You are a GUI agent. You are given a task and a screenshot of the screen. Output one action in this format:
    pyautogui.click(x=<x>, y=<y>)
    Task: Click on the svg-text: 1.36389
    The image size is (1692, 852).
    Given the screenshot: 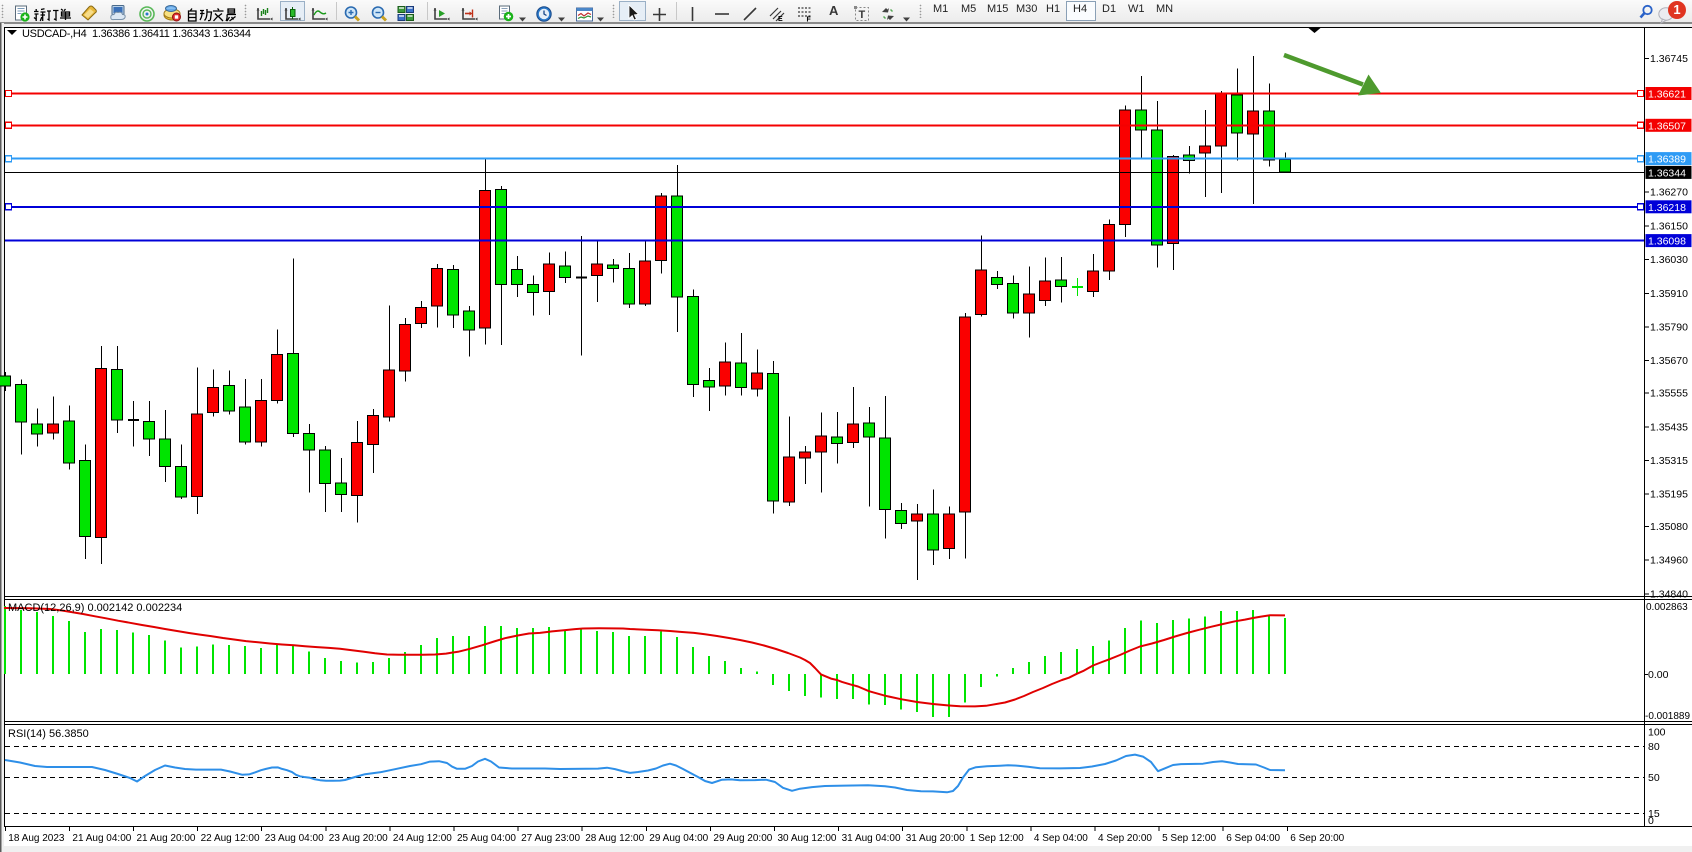 What is the action you would take?
    pyautogui.click(x=1667, y=160)
    